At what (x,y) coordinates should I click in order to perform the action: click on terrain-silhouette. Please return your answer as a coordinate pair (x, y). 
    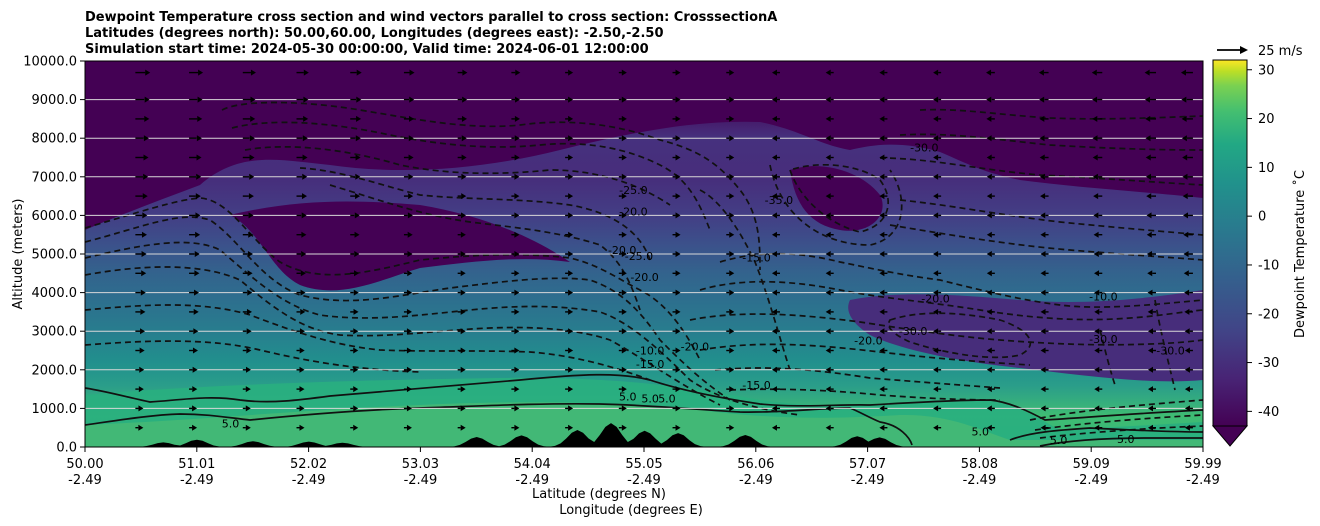
    Looking at the image, I should click on (644, 435).